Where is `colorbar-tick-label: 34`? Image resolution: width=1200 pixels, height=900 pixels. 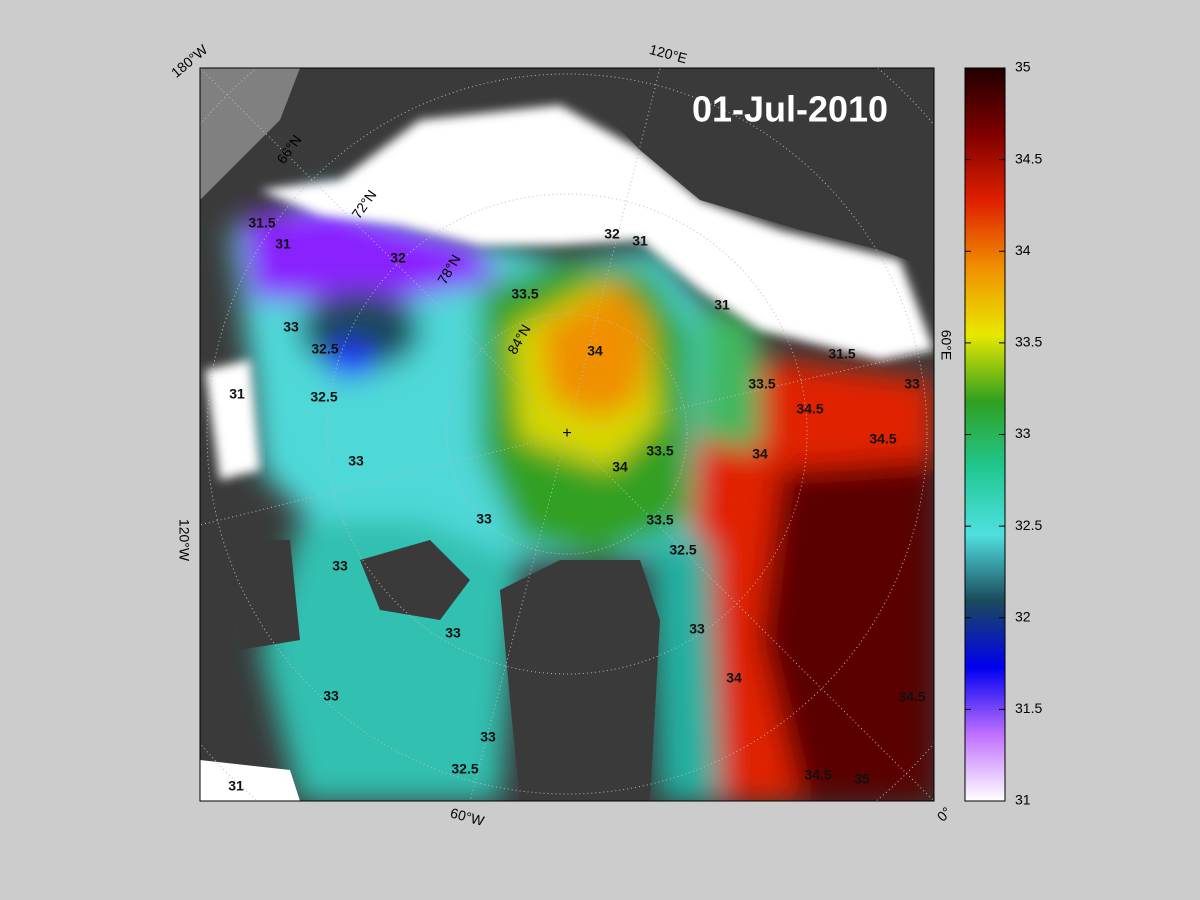 colorbar-tick-label: 34 is located at coordinates (1023, 250).